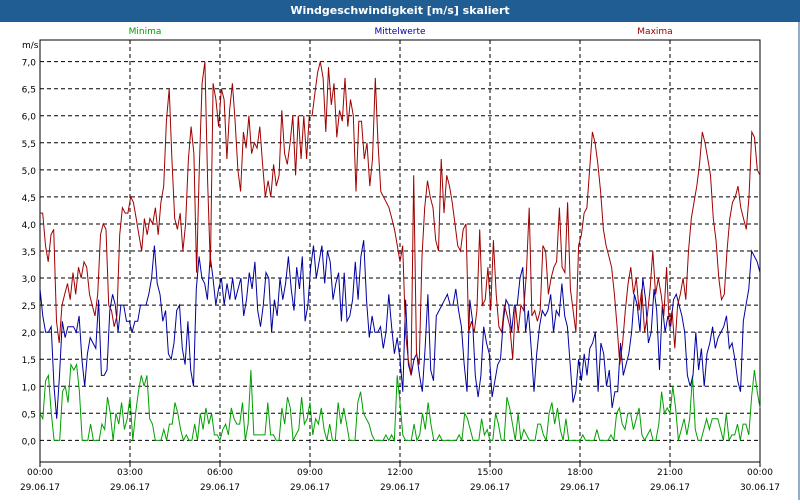 Image resolution: width=800 pixels, height=504 pixels. What do you see at coordinates (29, 442) in the screenshot?
I see `y-tick-label: 0,0` at bounding box center [29, 442].